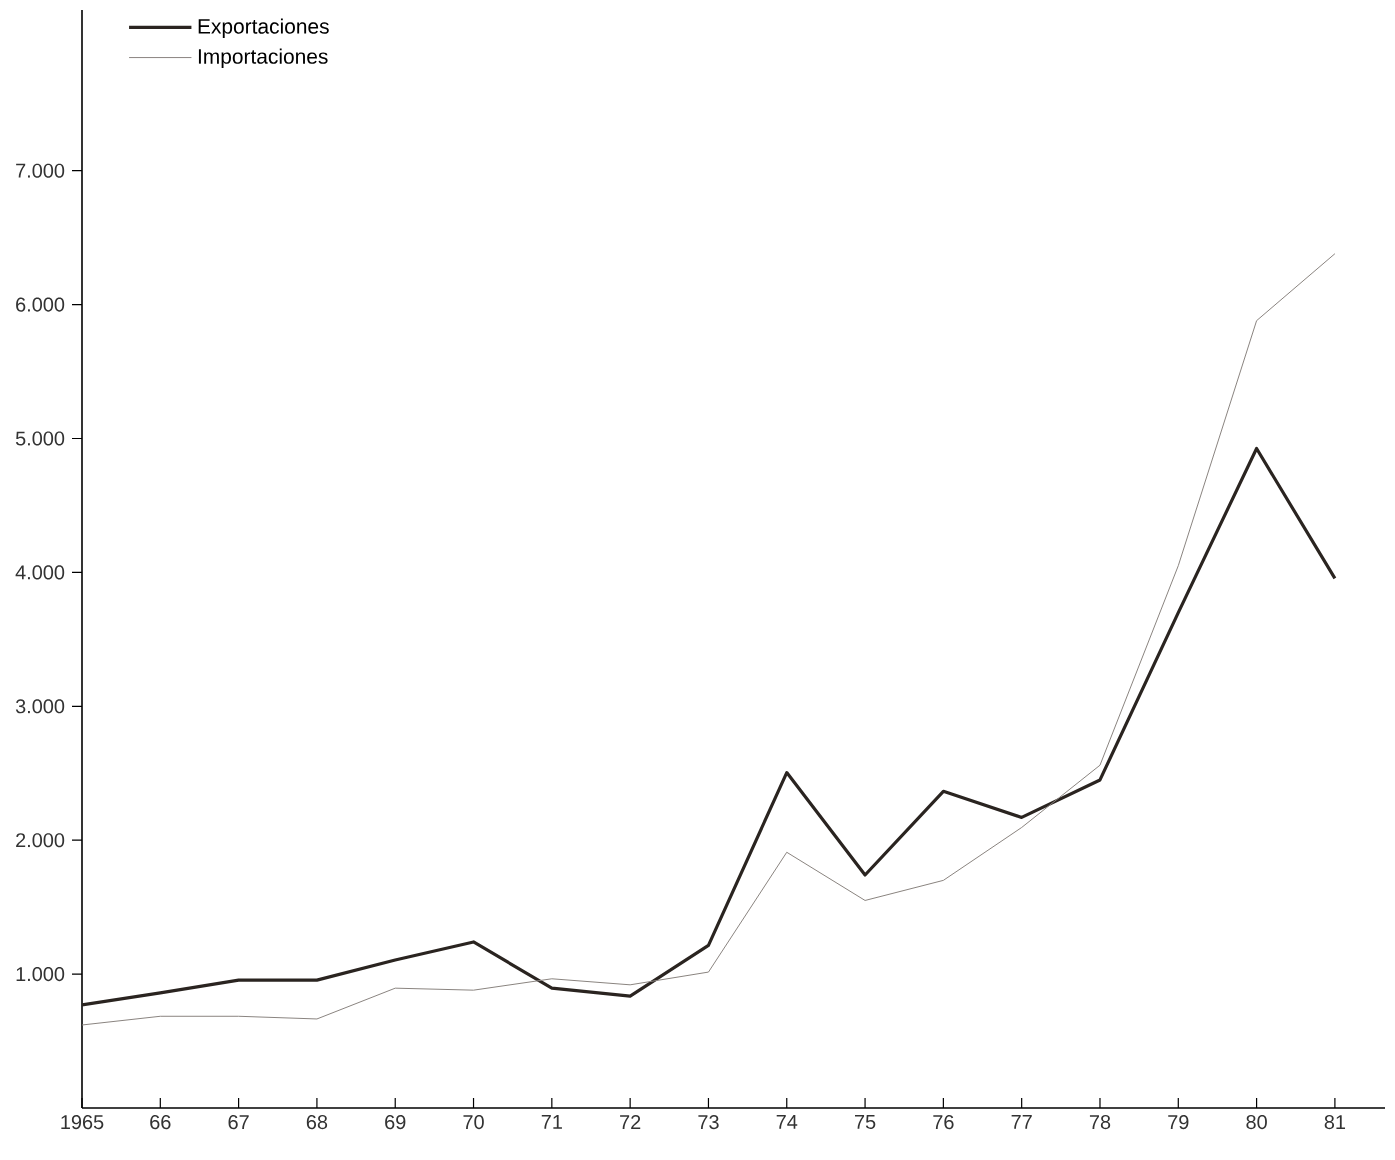 Image resolution: width=1395 pixels, height=1160 pixels. I want to click on y-tick-label: 4.000, so click(40, 572).